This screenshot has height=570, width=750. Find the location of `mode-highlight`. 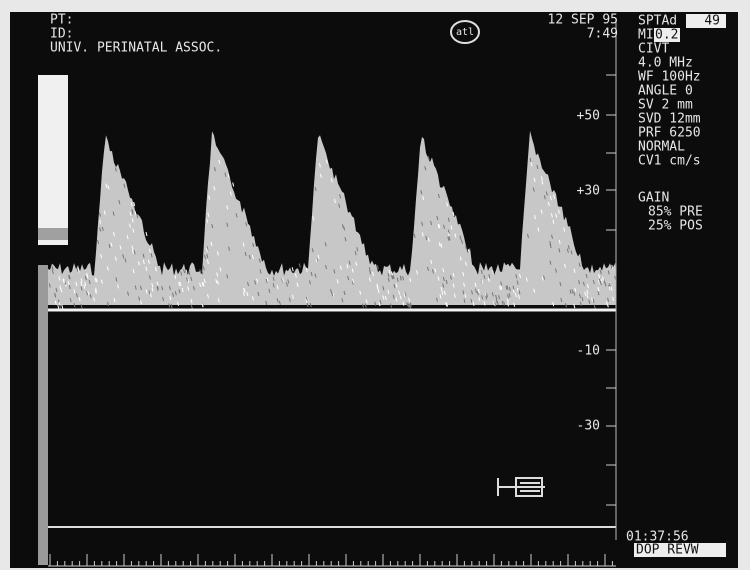

mode-highlight is located at coordinates (680, 550).